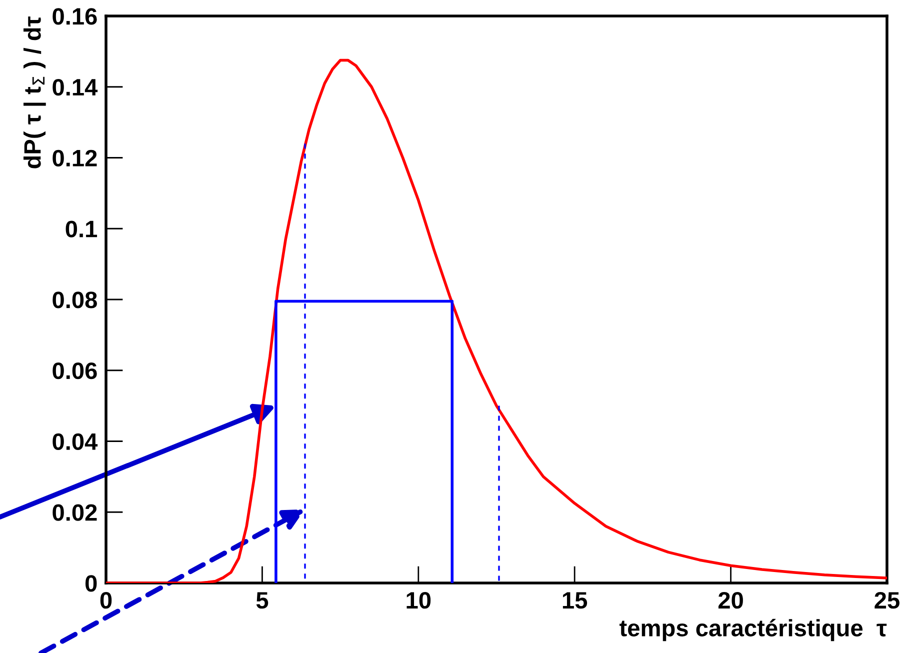  I want to click on x-tick-label: 10, so click(418, 600).